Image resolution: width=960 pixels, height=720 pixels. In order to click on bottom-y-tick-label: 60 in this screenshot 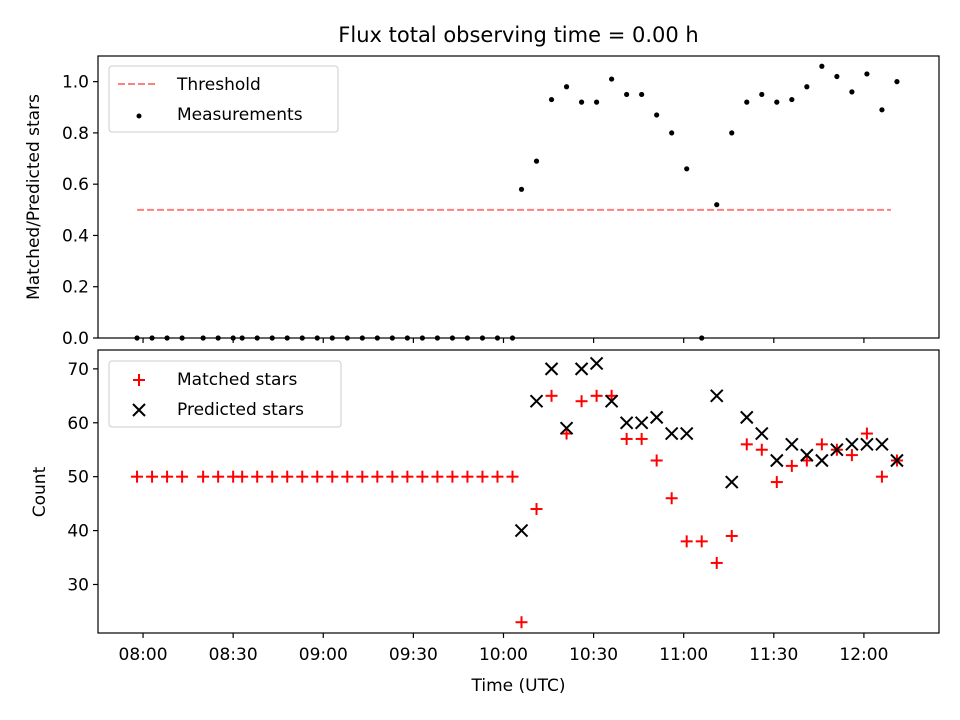, I will do `click(78, 424)`.